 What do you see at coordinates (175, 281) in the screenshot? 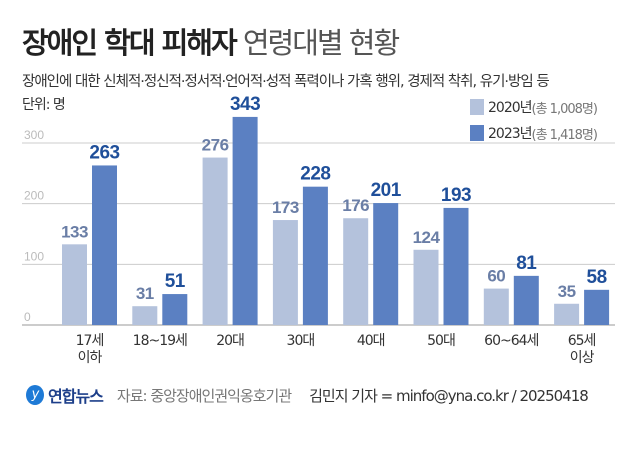
I see `data-label: 51` at bounding box center [175, 281].